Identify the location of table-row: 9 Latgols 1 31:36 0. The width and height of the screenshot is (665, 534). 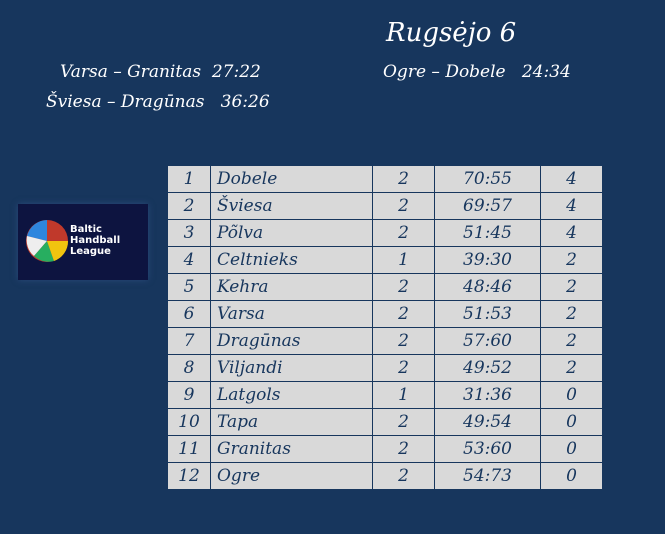
(385, 395).